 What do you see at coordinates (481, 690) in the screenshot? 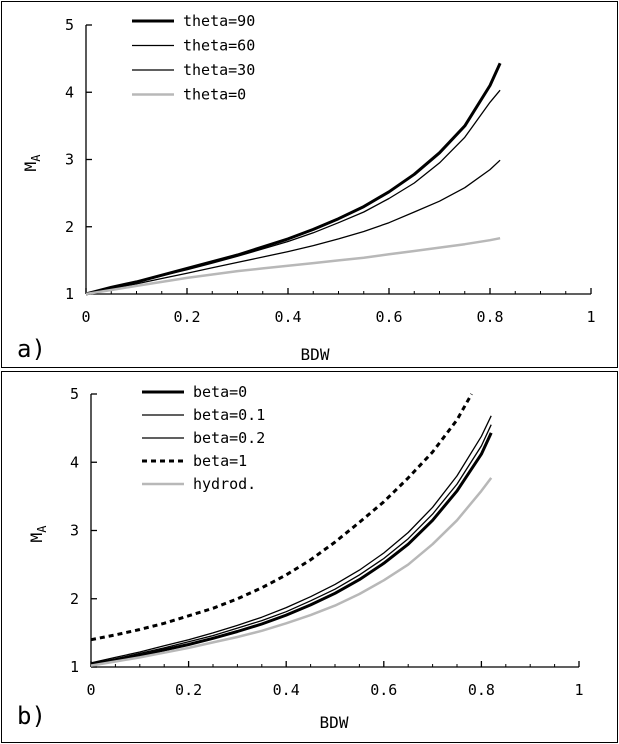
I see `chart-b-x-tick-label: 0.8` at bounding box center [481, 690].